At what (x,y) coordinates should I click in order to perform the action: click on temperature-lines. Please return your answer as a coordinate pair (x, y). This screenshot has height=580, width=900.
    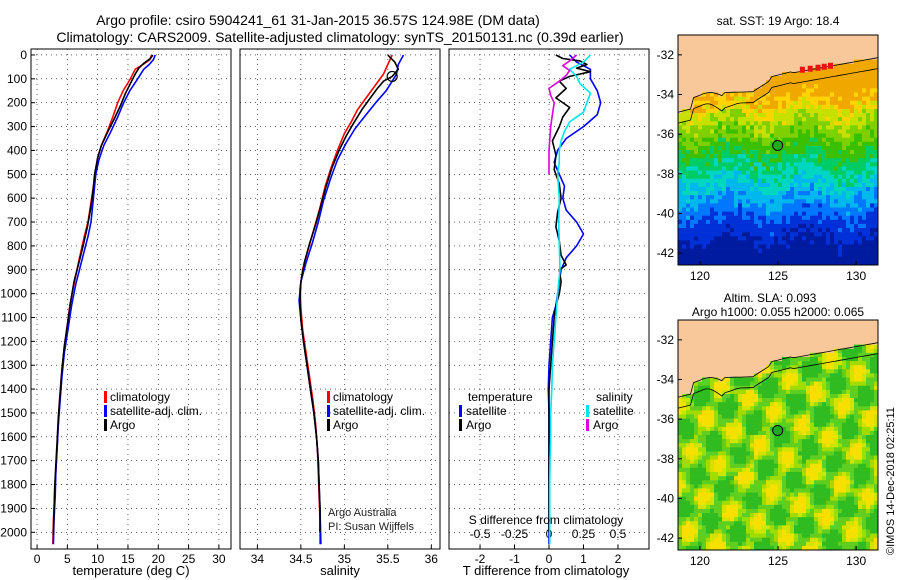
    Looking at the image, I should click on (104, 299).